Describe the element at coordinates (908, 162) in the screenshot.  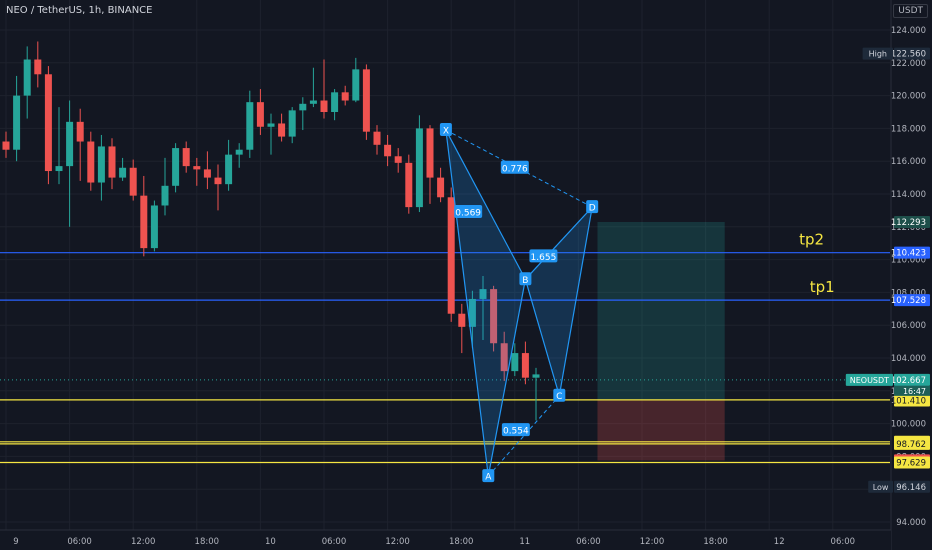
I see `price-tick-label: 116.000` at that location.